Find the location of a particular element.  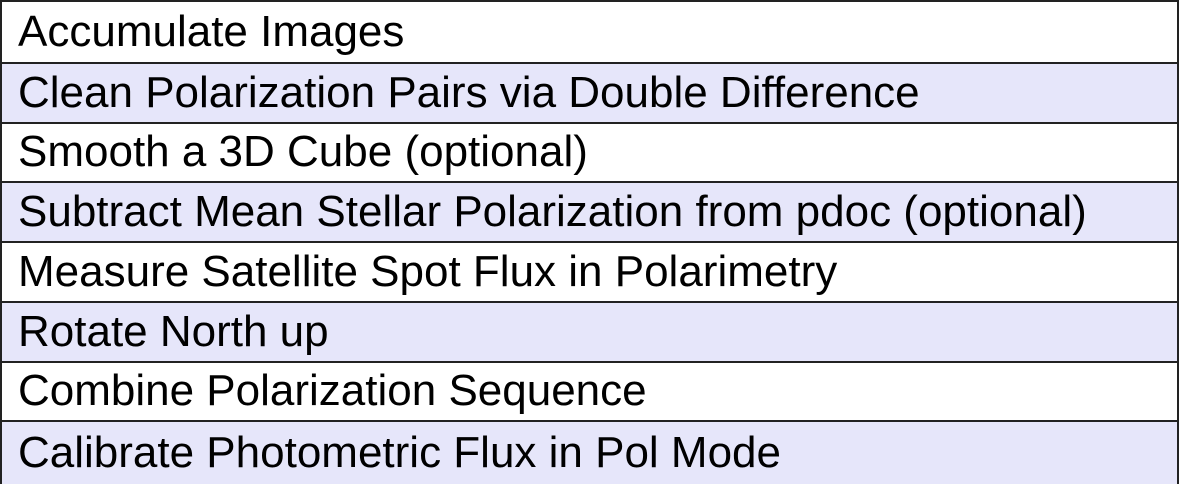

list-item-accumulate-images: Accumulate Images is located at coordinates (589, 33).